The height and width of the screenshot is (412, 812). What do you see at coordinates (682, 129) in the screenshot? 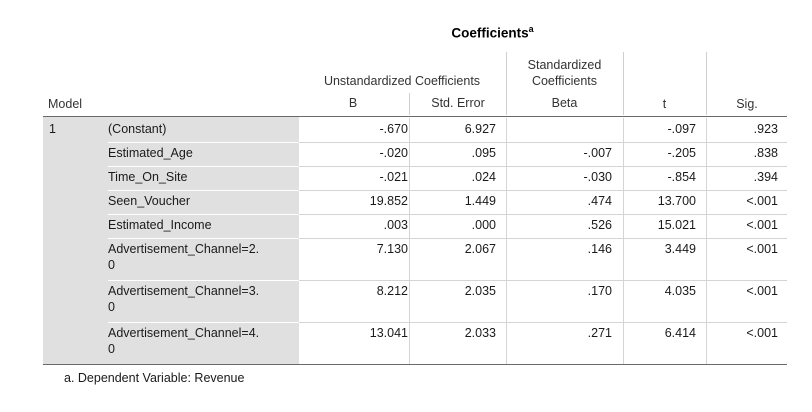
I see `cell-t: -.097` at bounding box center [682, 129].